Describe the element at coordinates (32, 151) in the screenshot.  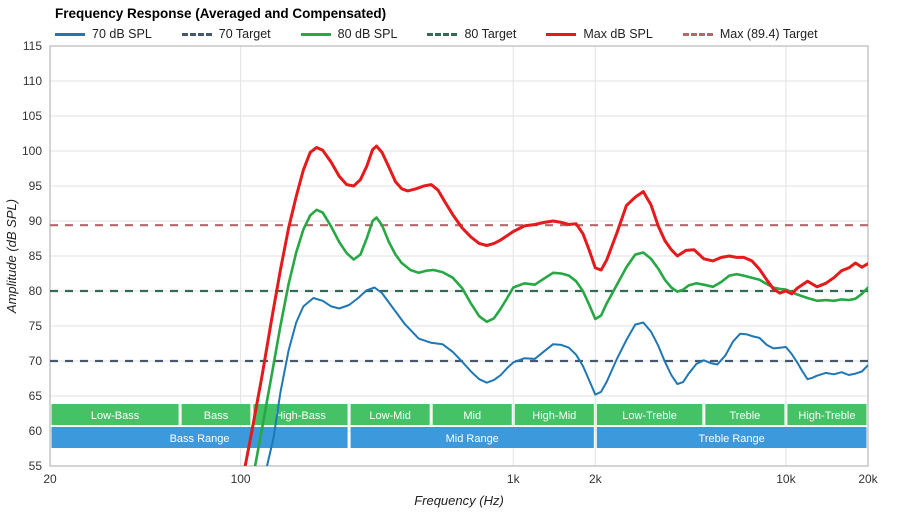
I see `y-tick-label: 100` at that location.